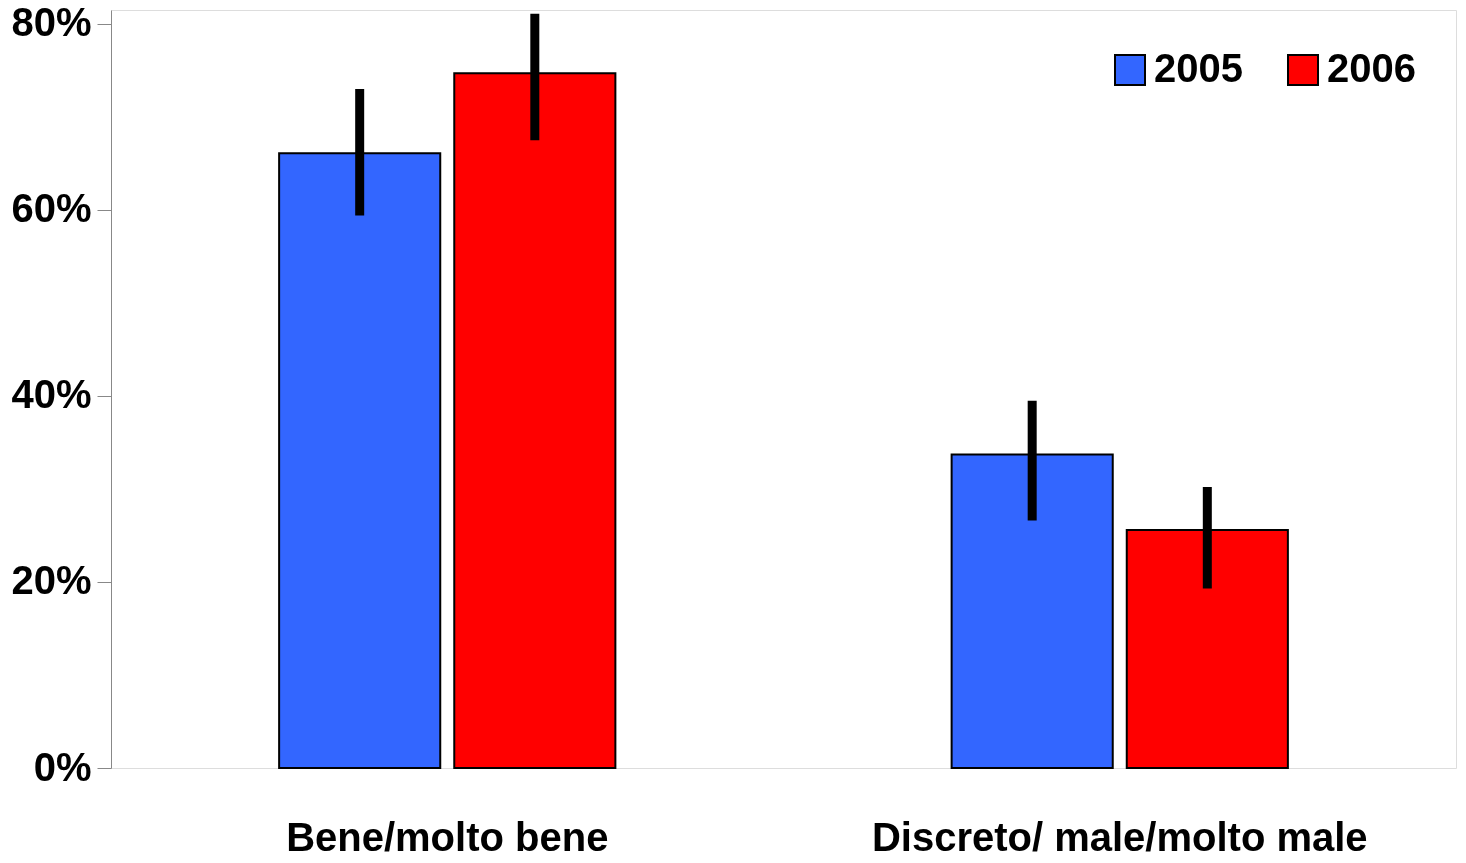 This screenshot has width=1466, height=863. What do you see at coordinates (51, 208) in the screenshot?
I see `y-tick-label: 60%` at bounding box center [51, 208].